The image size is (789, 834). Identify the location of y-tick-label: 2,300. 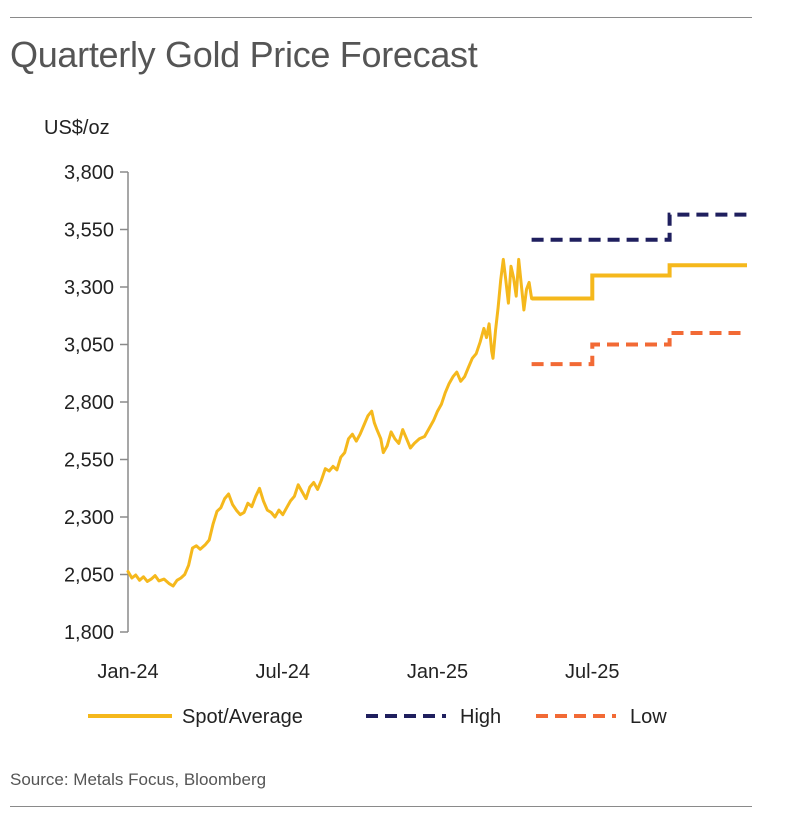
(89, 518).